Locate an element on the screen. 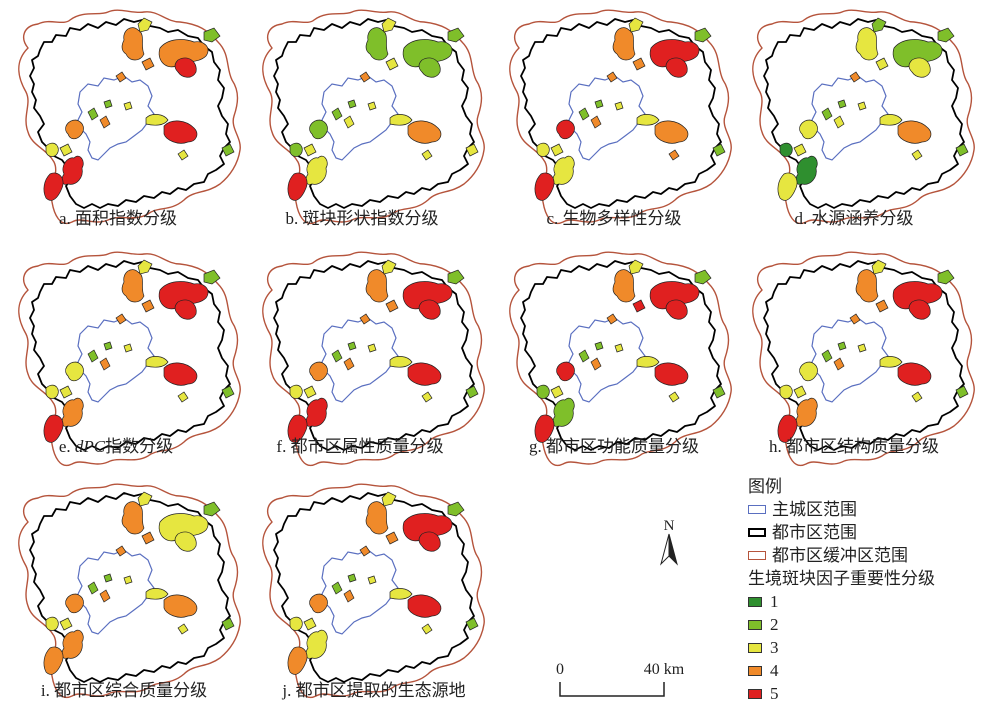  legend-item-main-city: 主城区范围 is located at coordinates (868, 509).